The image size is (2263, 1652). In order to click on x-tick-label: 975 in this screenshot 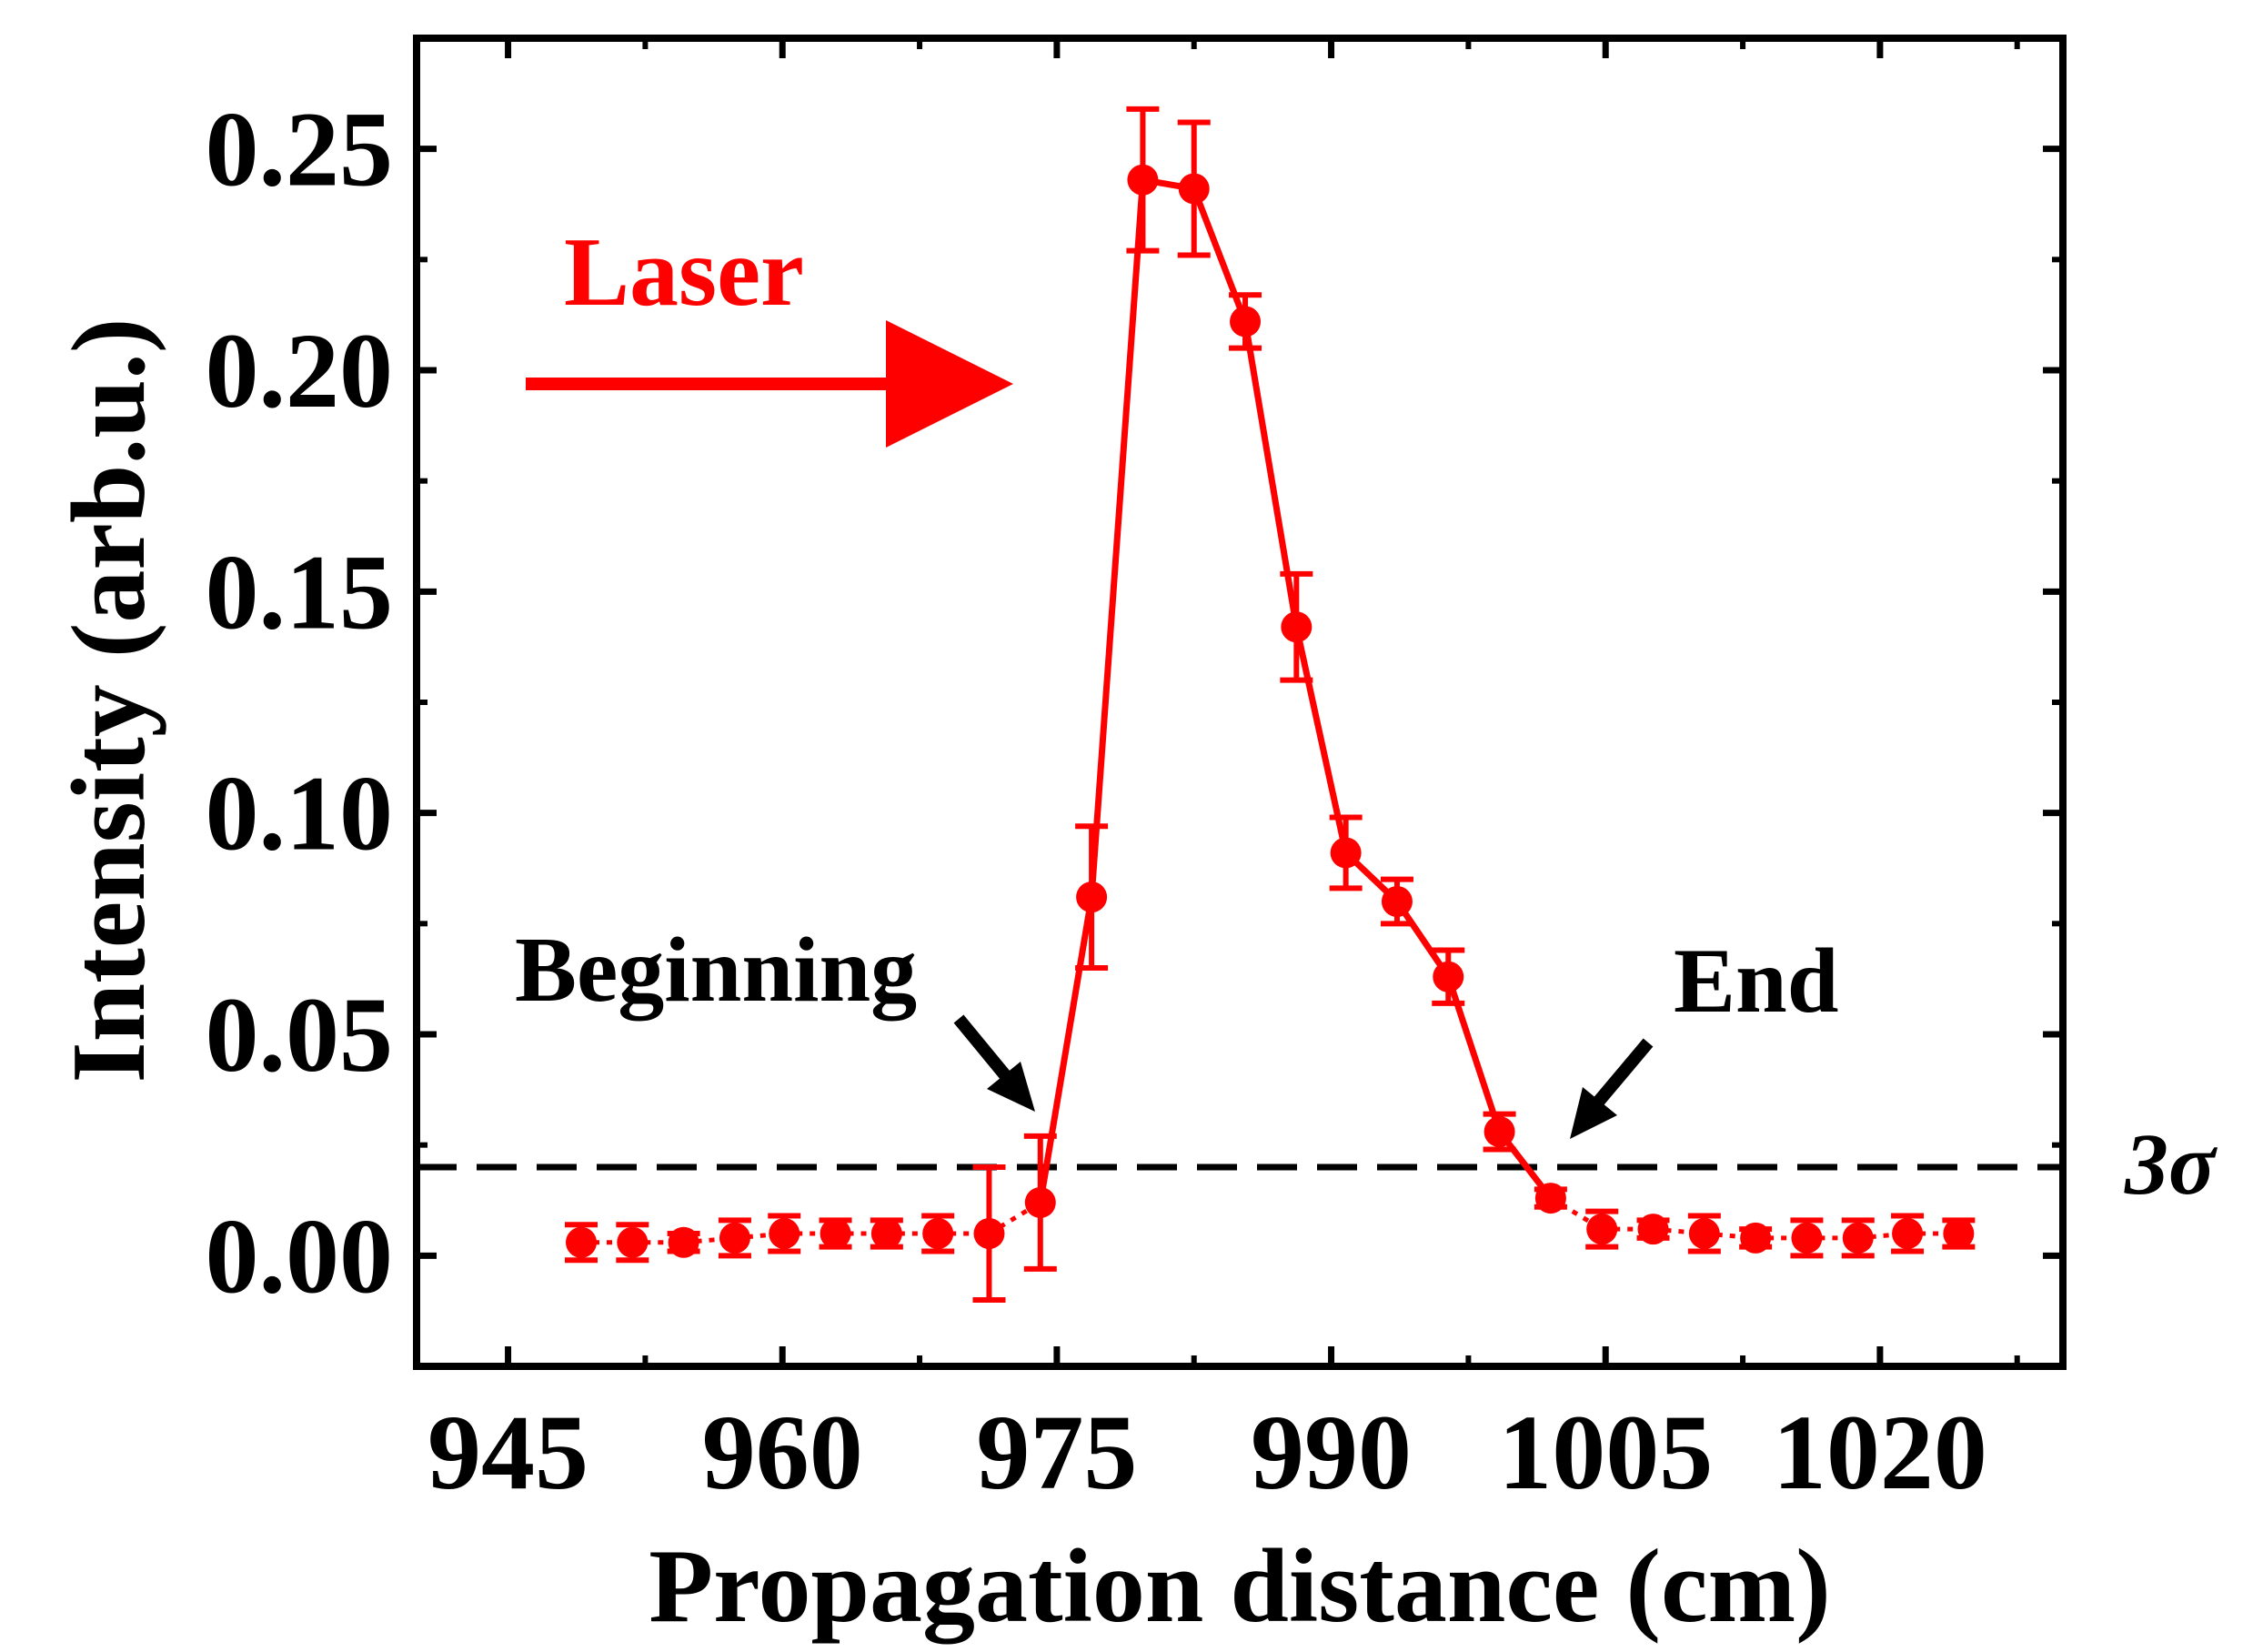, I will do `click(1057, 1452)`.